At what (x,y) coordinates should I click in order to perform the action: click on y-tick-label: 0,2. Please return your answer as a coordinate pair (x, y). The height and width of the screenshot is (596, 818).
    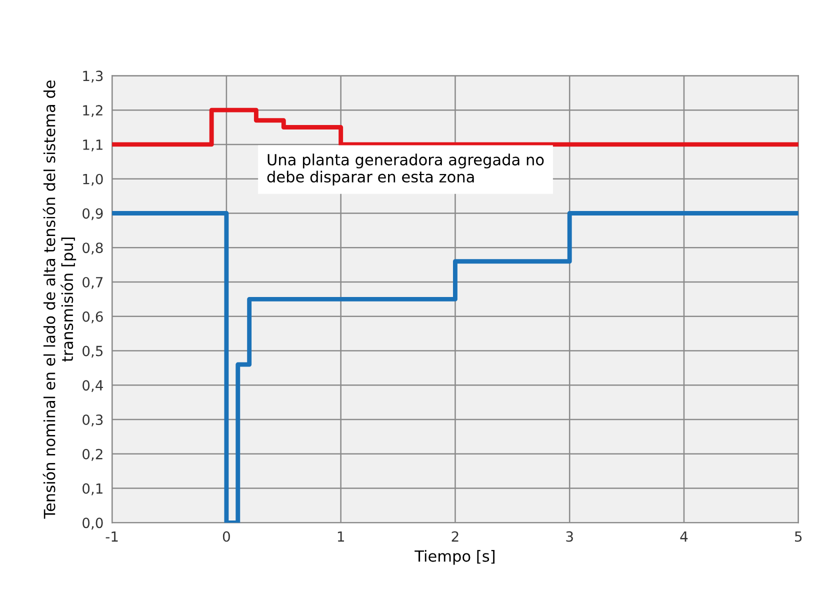
    Looking at the image, I should click on (92, 454).